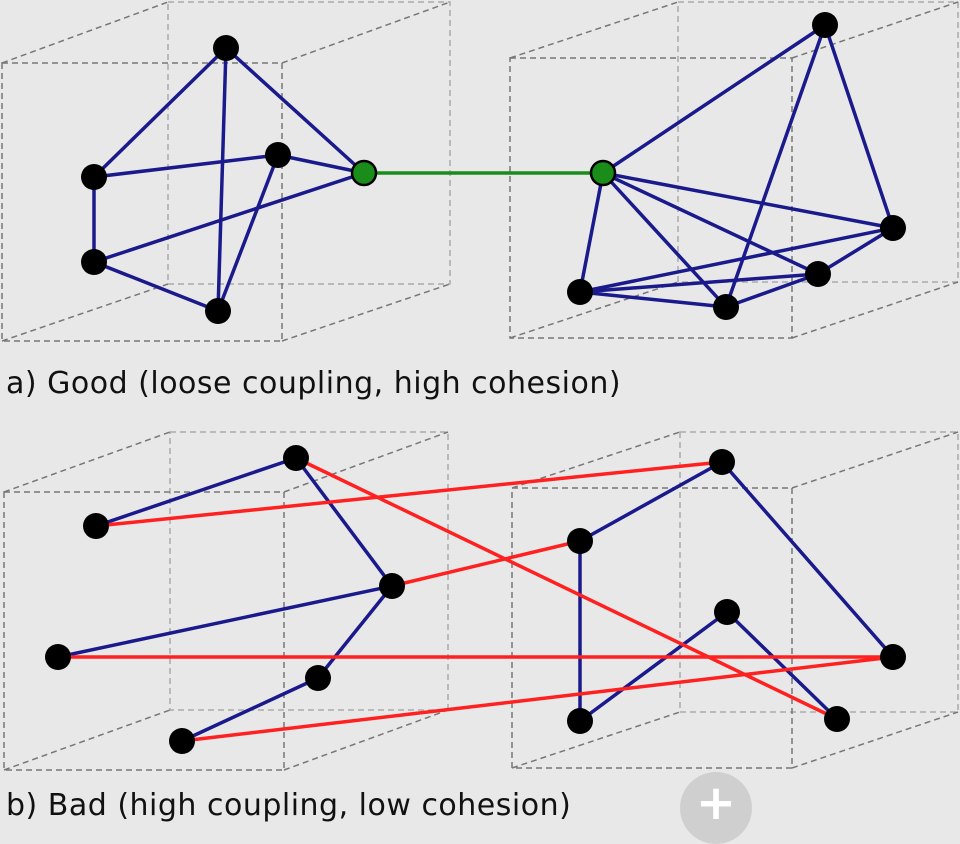 This screenshot has height=844, width=960. Describe the element at coordinates (716, 803) in the screenshot. I see `plus-icon: +` at that location.